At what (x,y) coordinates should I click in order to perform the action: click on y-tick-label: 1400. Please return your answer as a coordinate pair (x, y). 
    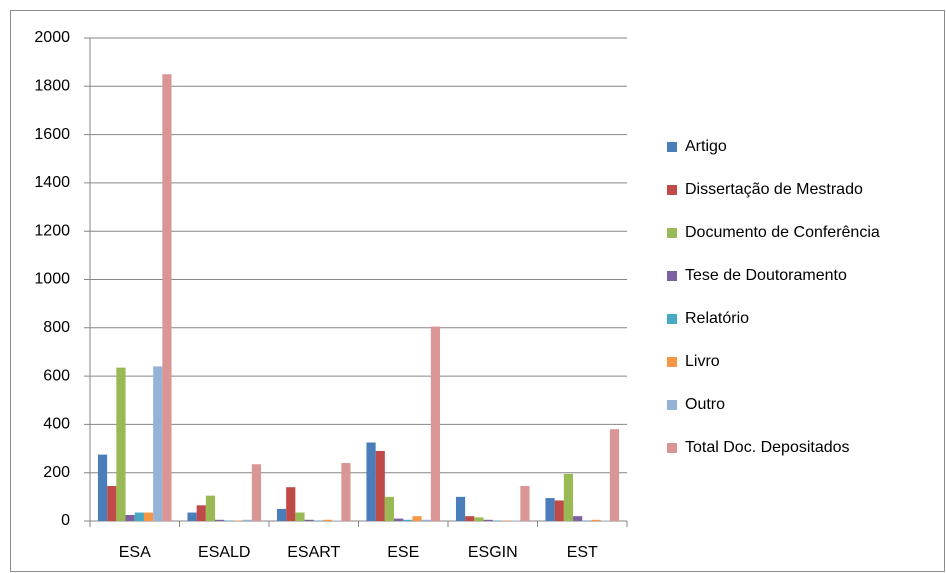
    Looking at the image, I should click on (52, 182).